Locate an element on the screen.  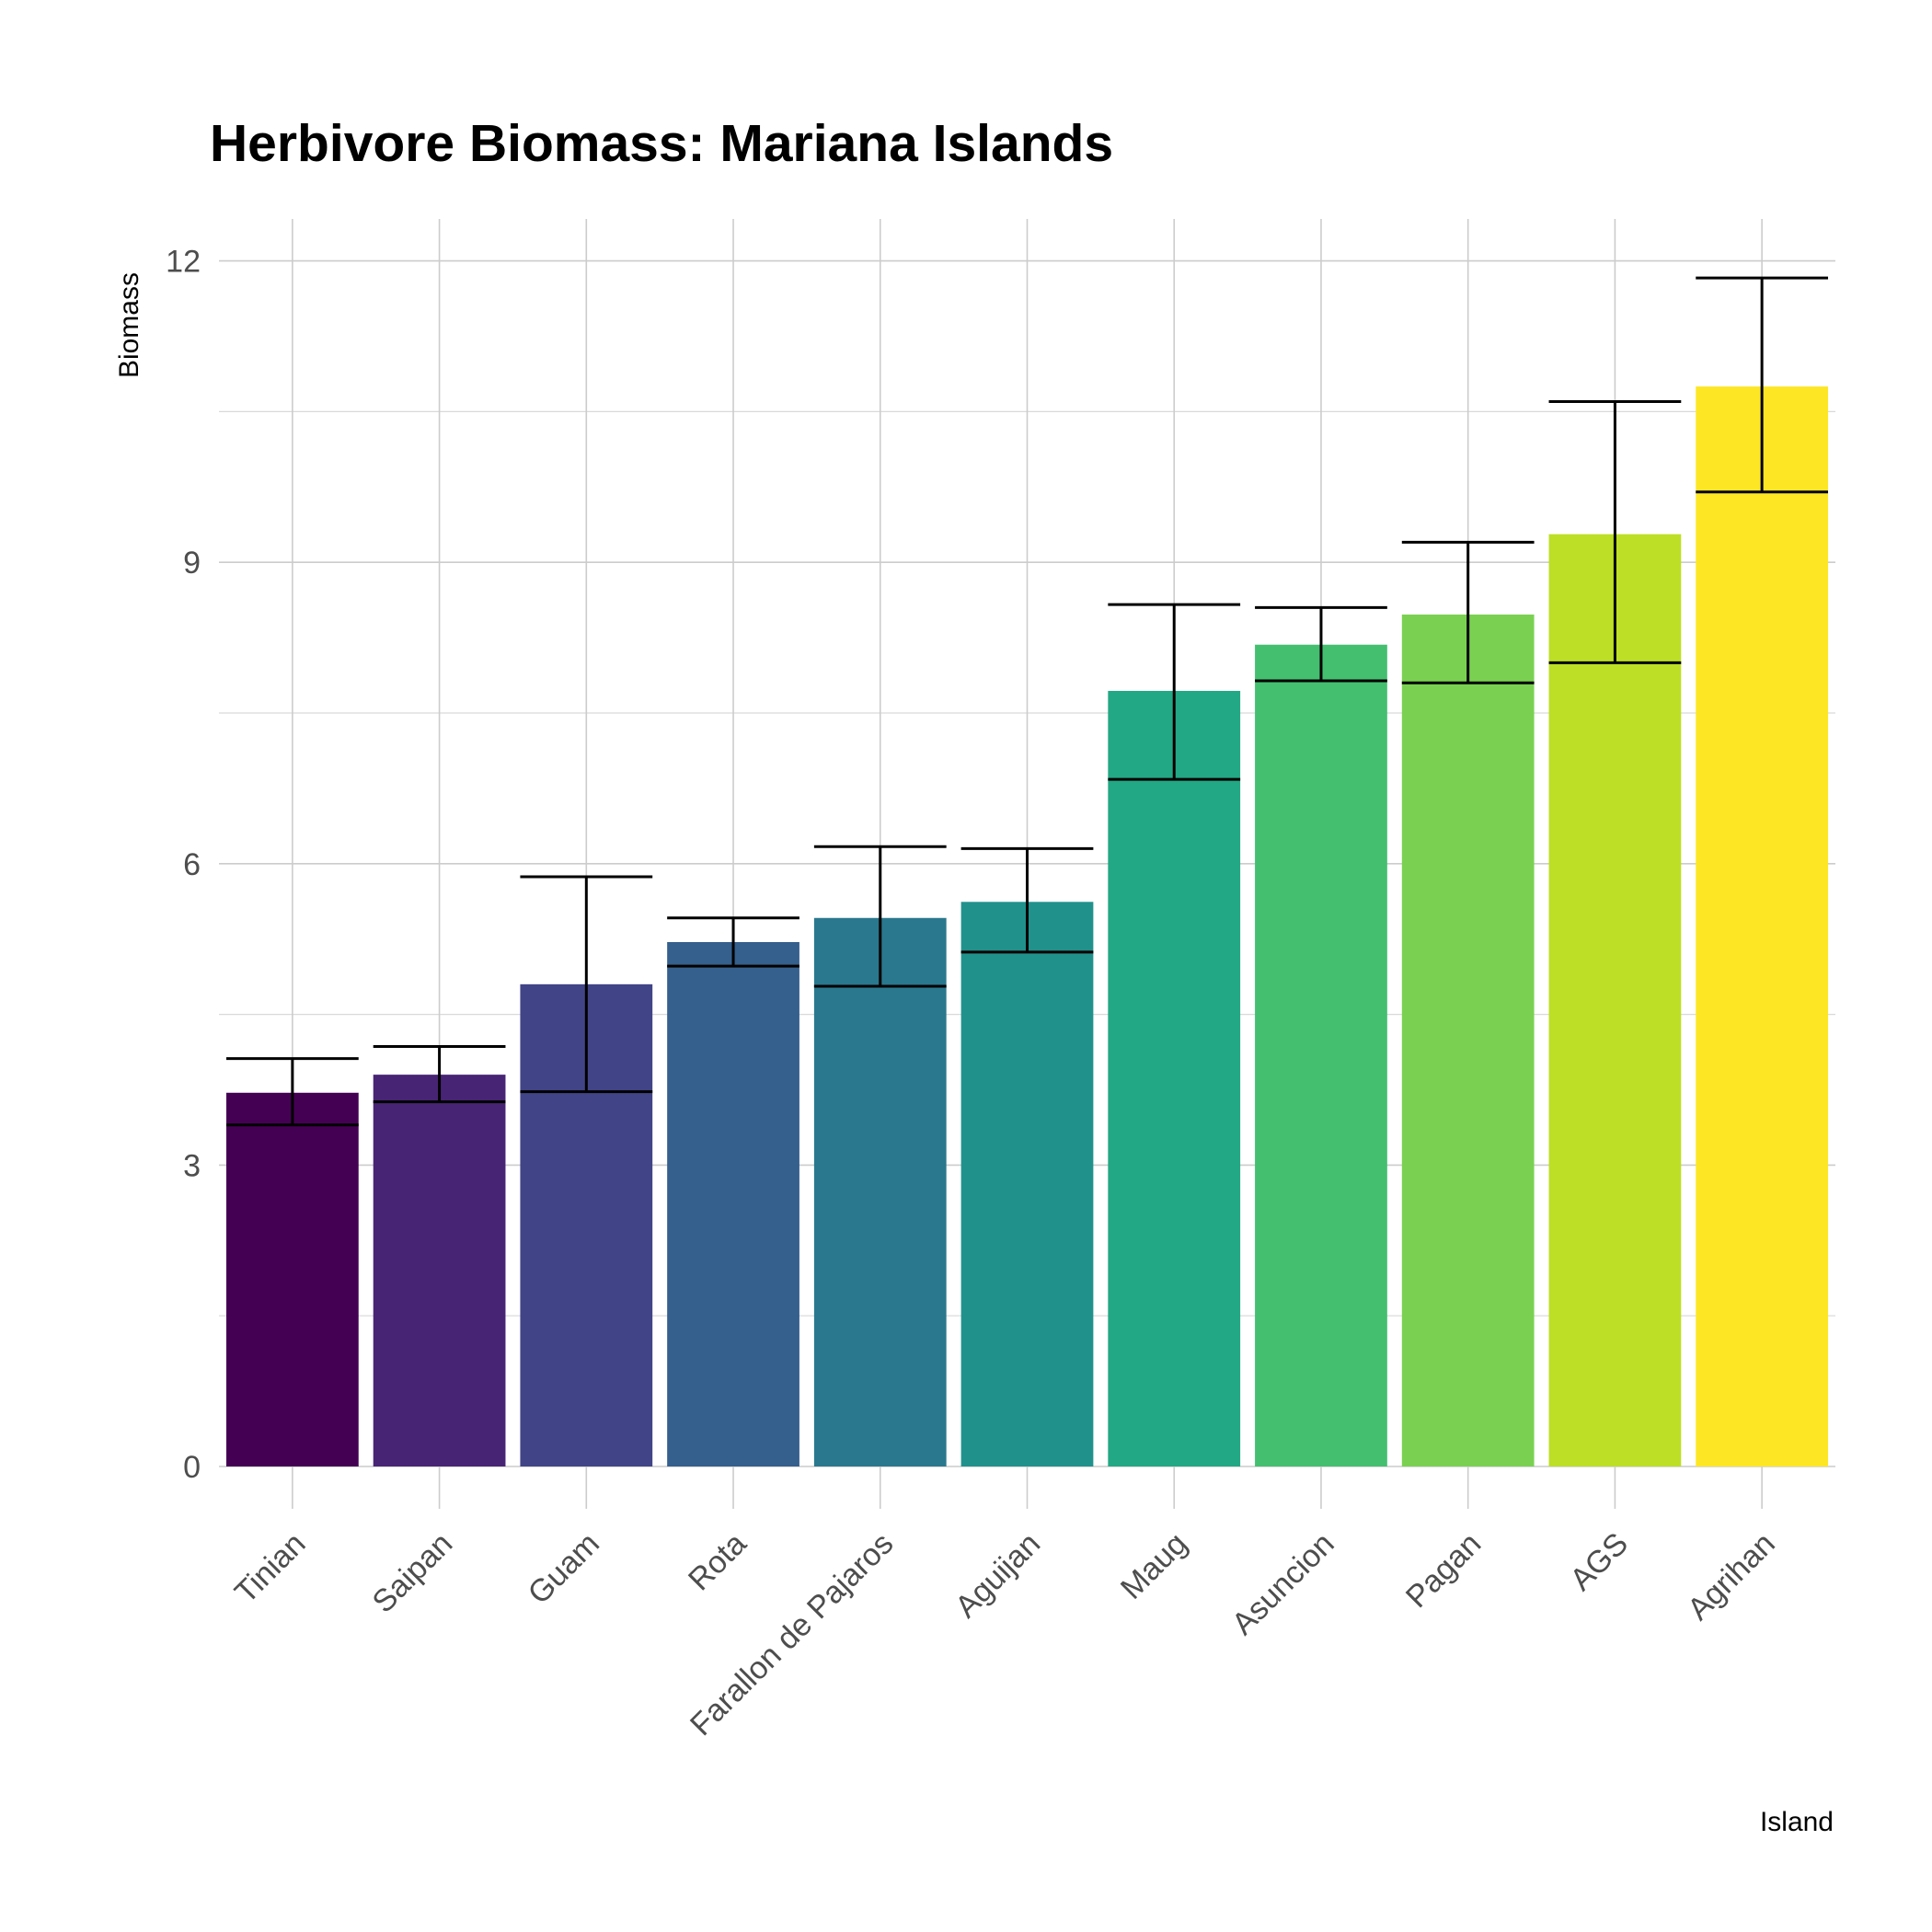
chart-title: Herbivore Biomass: Mariana Islands is located at coordinates (661, 143).